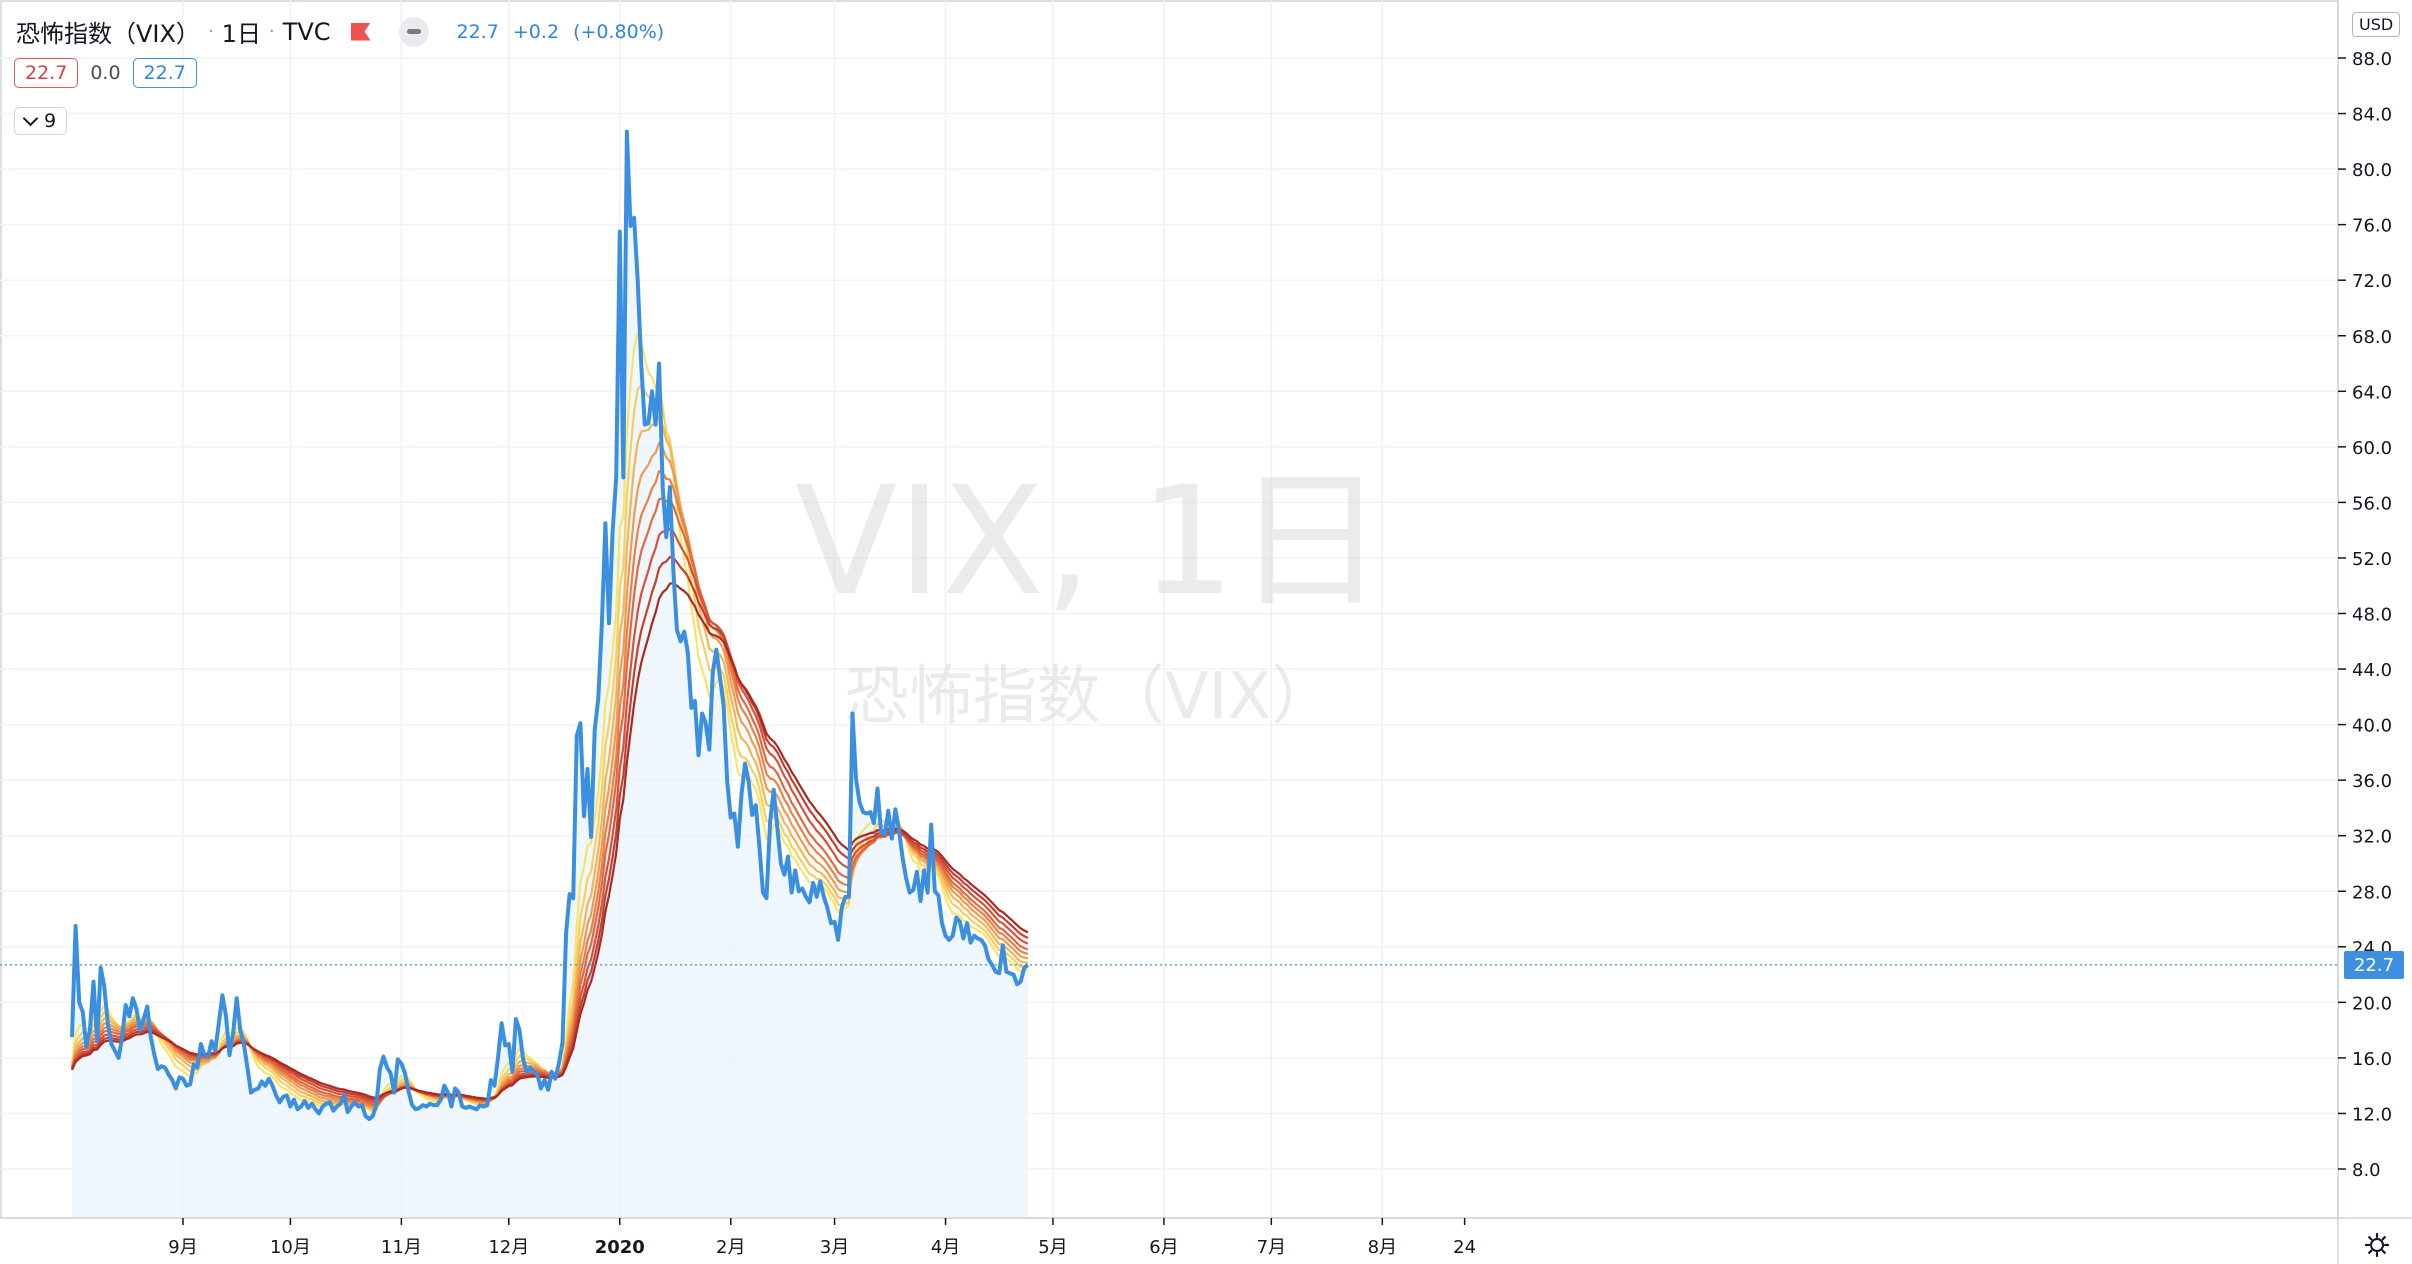 This screenshot has width=2412, height=1264. What do you see at coordinates (2372, 1003) in the screenshot?
I see `y-tick-label: 20.0` at bounding box center [2372, 1003].